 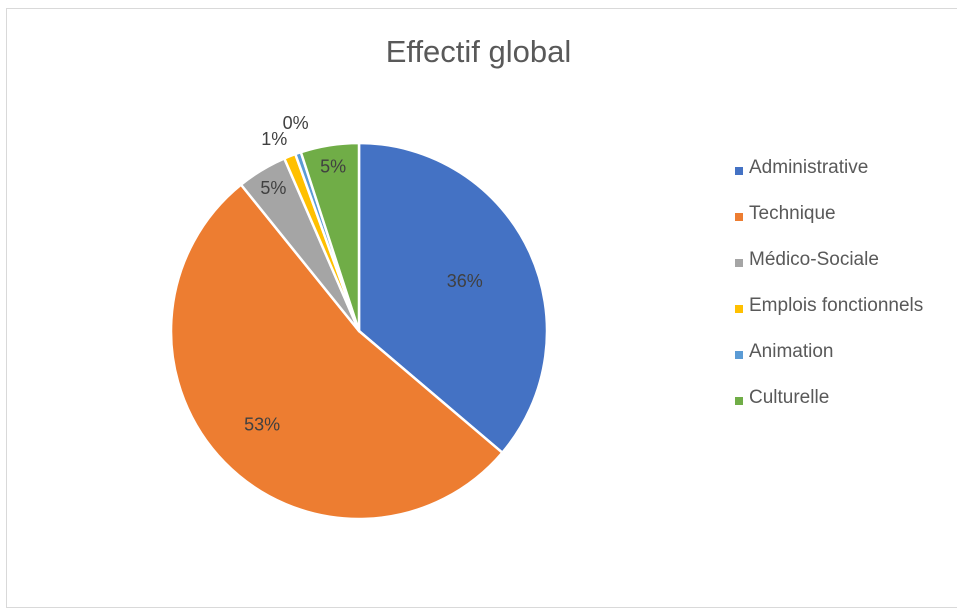 What do you see at coordinates (333, 166) in the screenshot?
I see `data-label-culturelle: 5%` at bounding box center [333, 166].